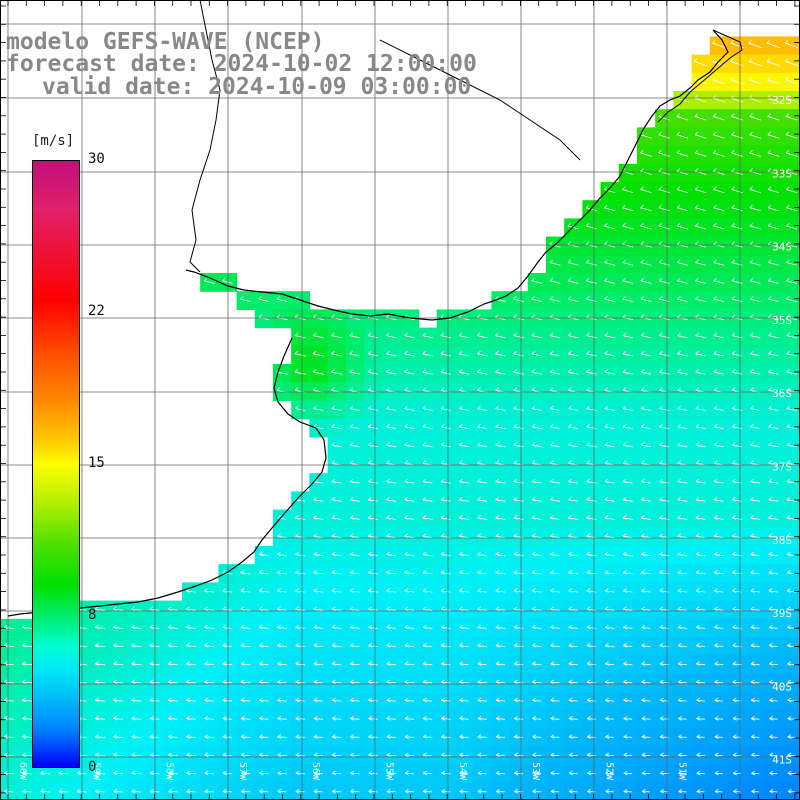 The width and height of the screenshot is (800, 800). What do you see at coordinates (782, 613) in the screenshot?
I see `lat-label-39s: 39S` at bounding box center [782, 613].